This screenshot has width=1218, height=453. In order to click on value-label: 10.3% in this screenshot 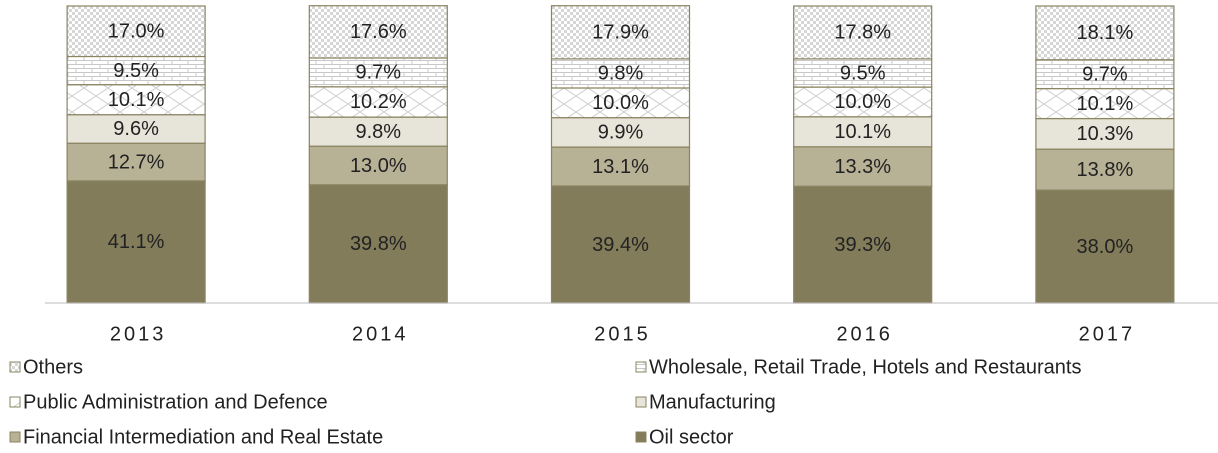, I will do `click(1105, 134)`.